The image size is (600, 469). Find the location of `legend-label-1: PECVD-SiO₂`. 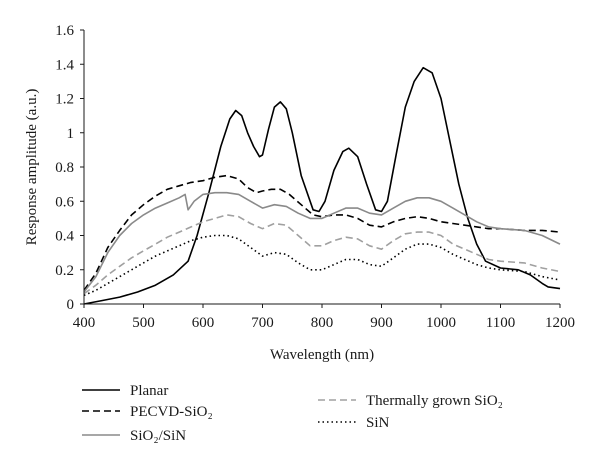

legend-label-1: PECVD-SiO₂ is located at coordinates (171, 412).